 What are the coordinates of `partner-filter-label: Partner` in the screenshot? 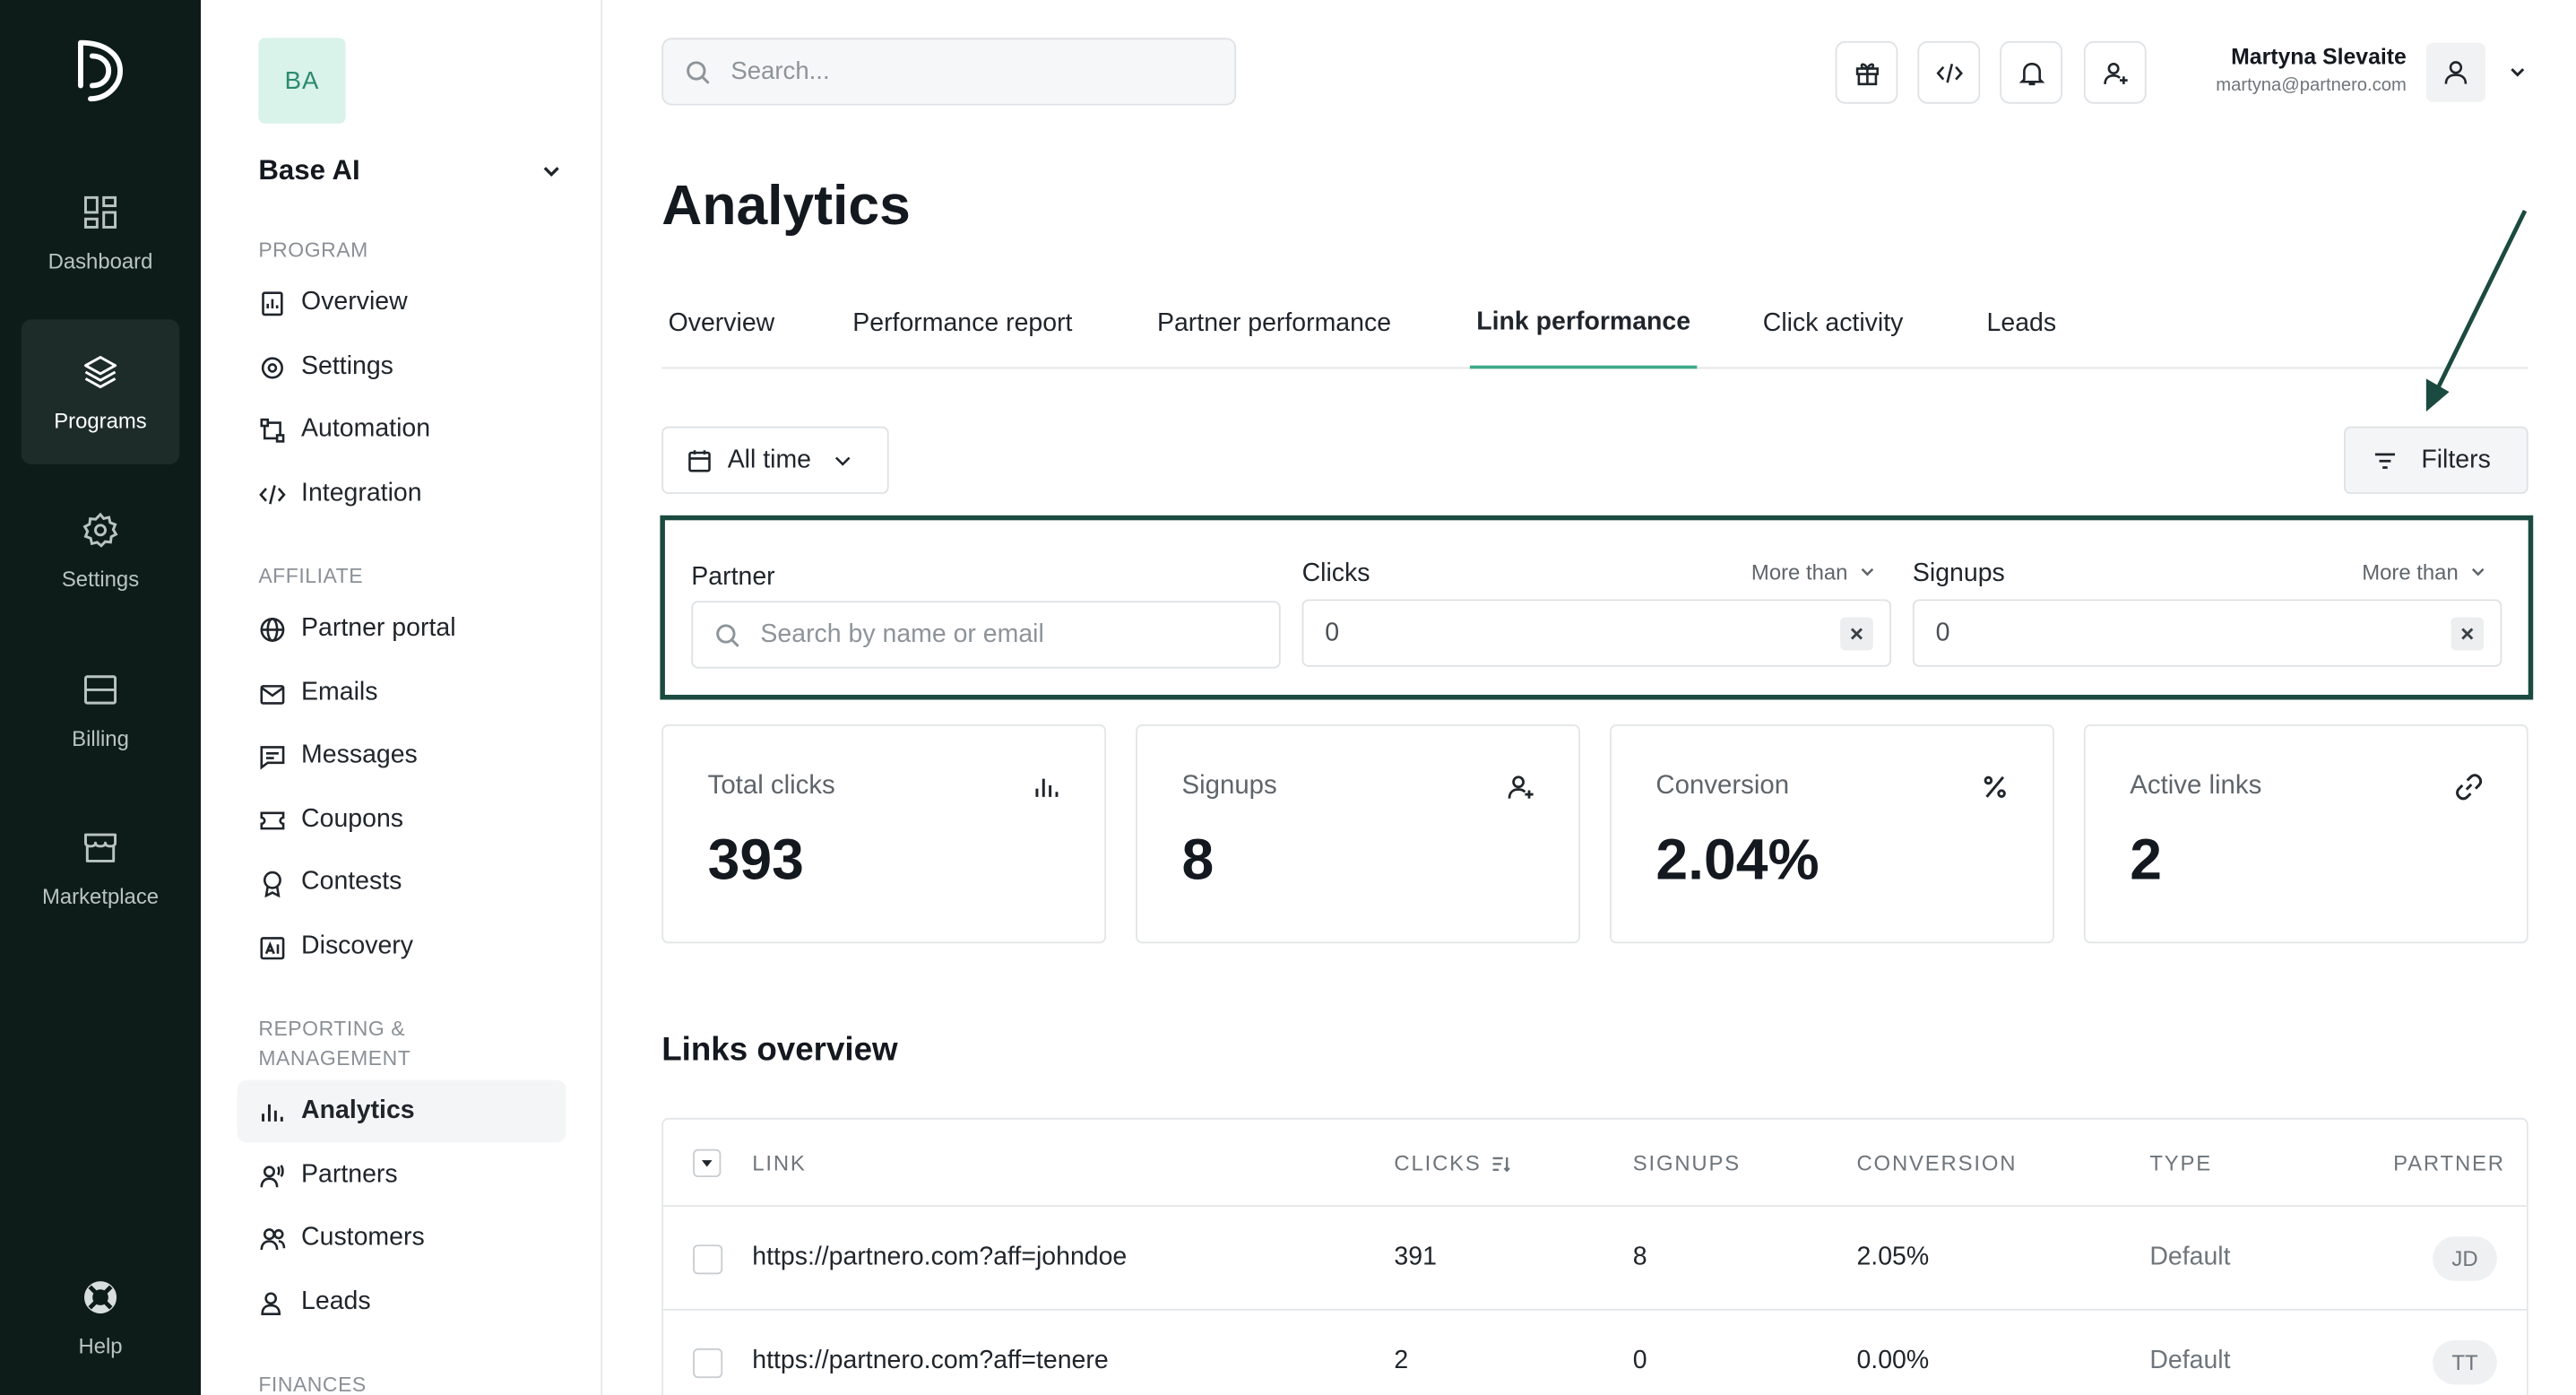 It's located at (733, 577).